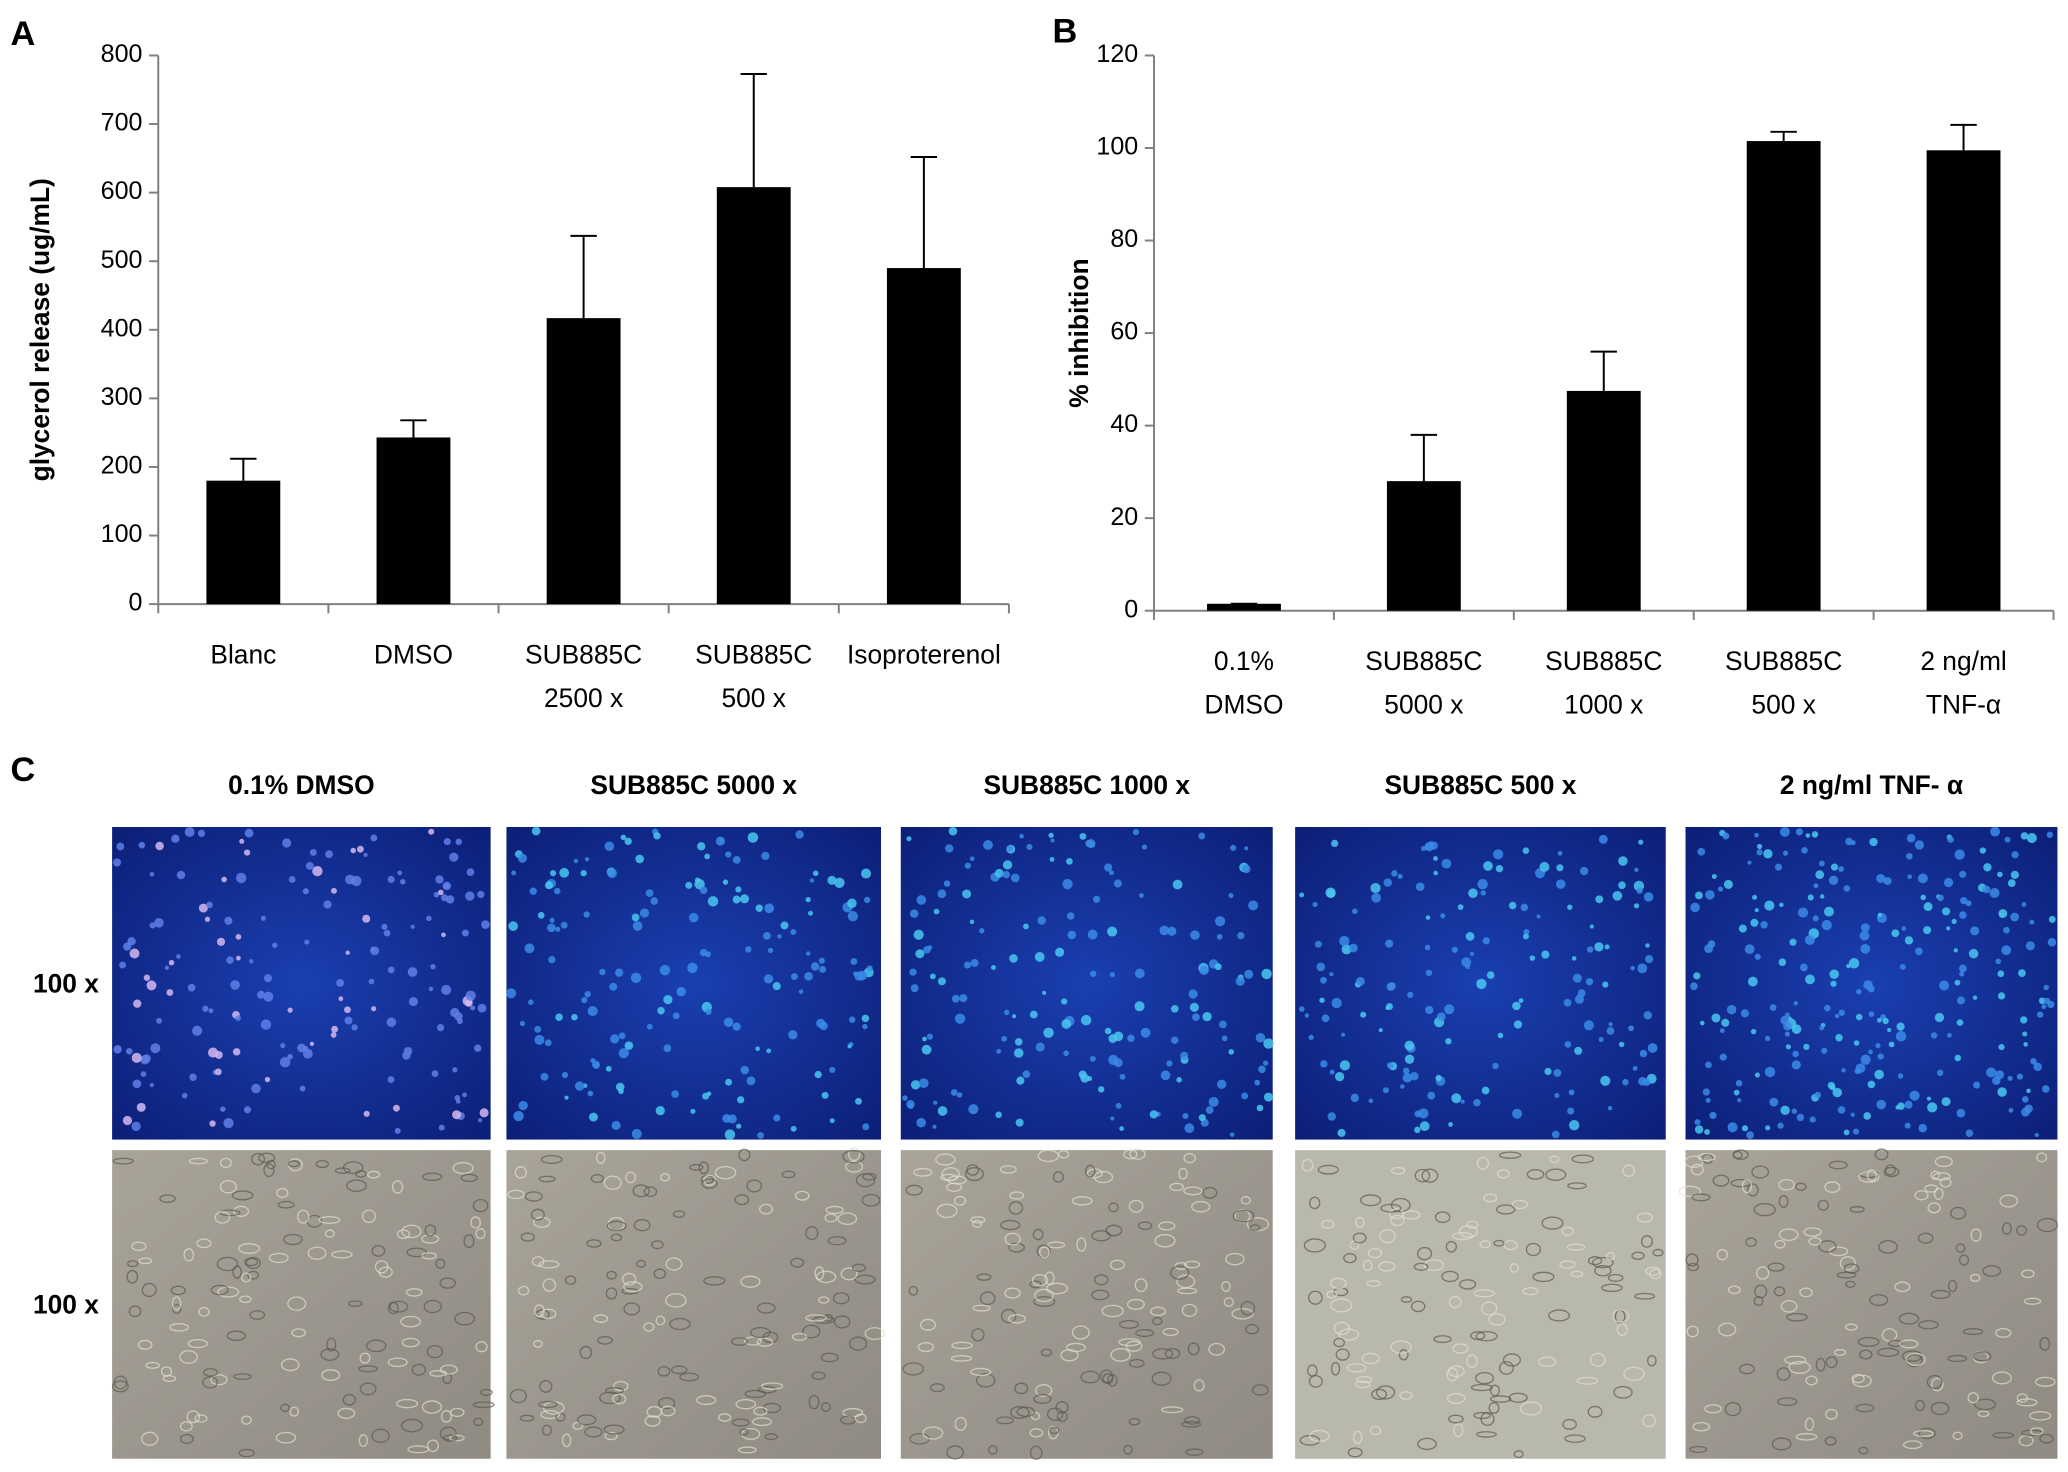  I want to click on y-axis-label: glycerol release (ug/mL), so click(40, 329).